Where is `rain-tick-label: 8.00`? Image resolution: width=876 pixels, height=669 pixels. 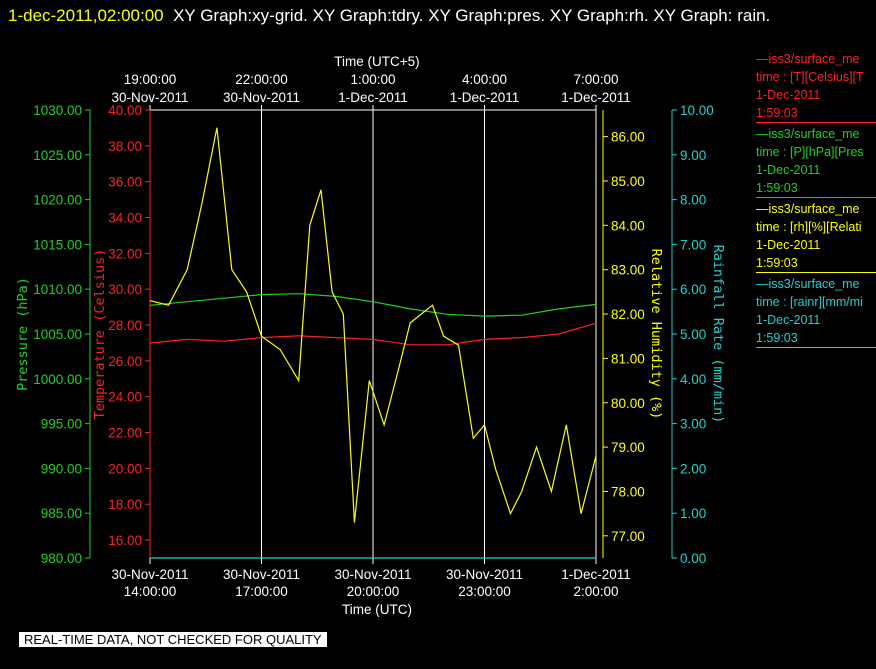
rain-tick-label: 8.00 is located at coordinates (693, 200).